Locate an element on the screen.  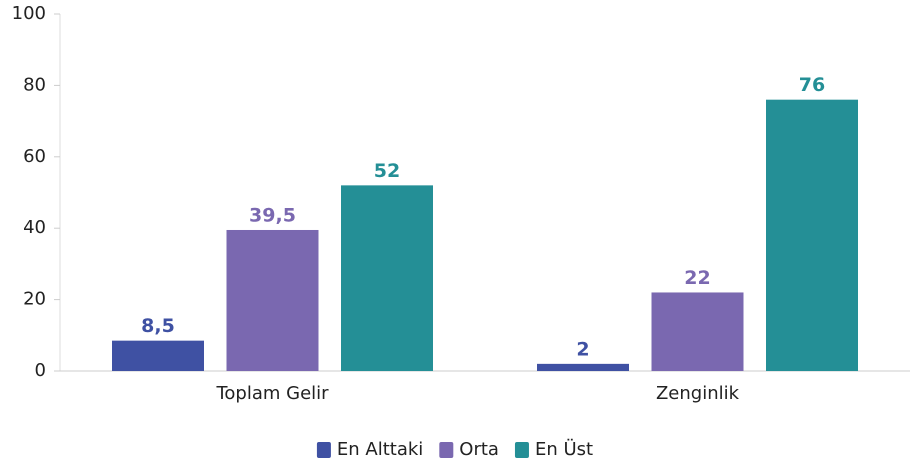
y-tick-label: 0 is located at coordinates (40, 370).